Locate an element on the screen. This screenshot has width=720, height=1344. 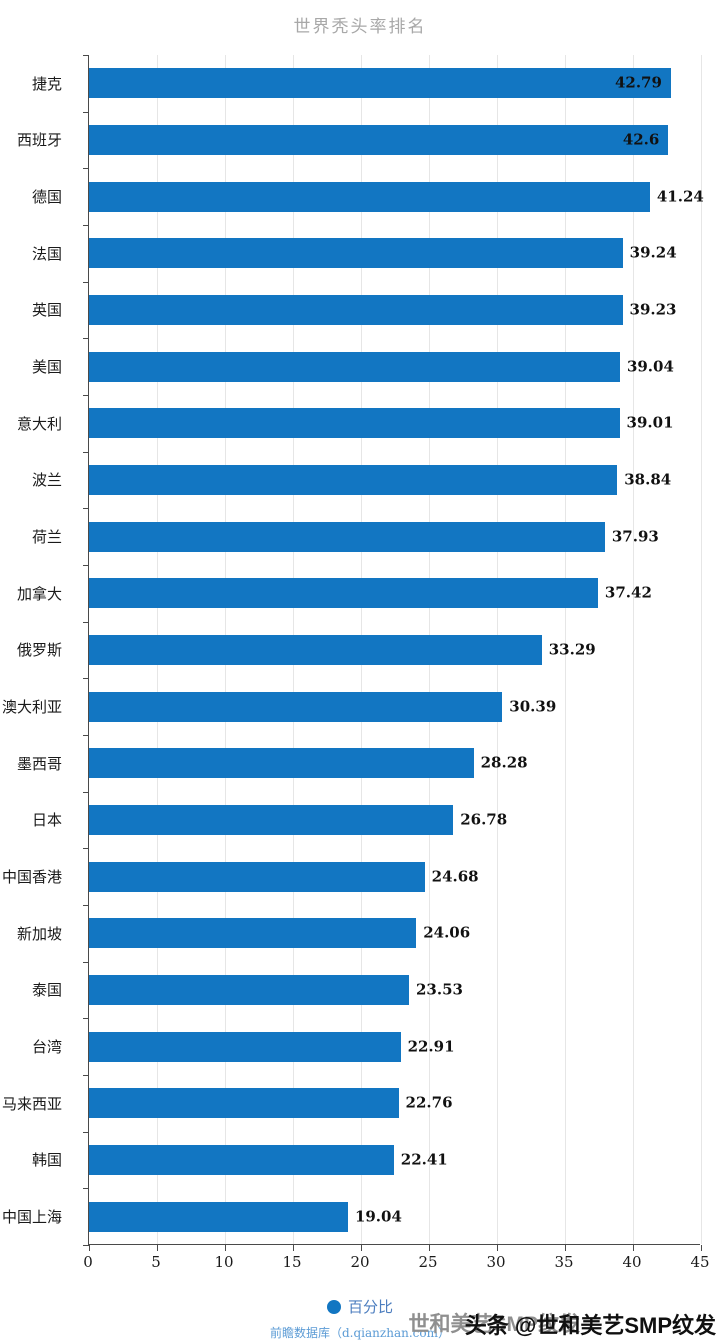
bar-value-label: 38.84 is located at coordinates (648, 479).